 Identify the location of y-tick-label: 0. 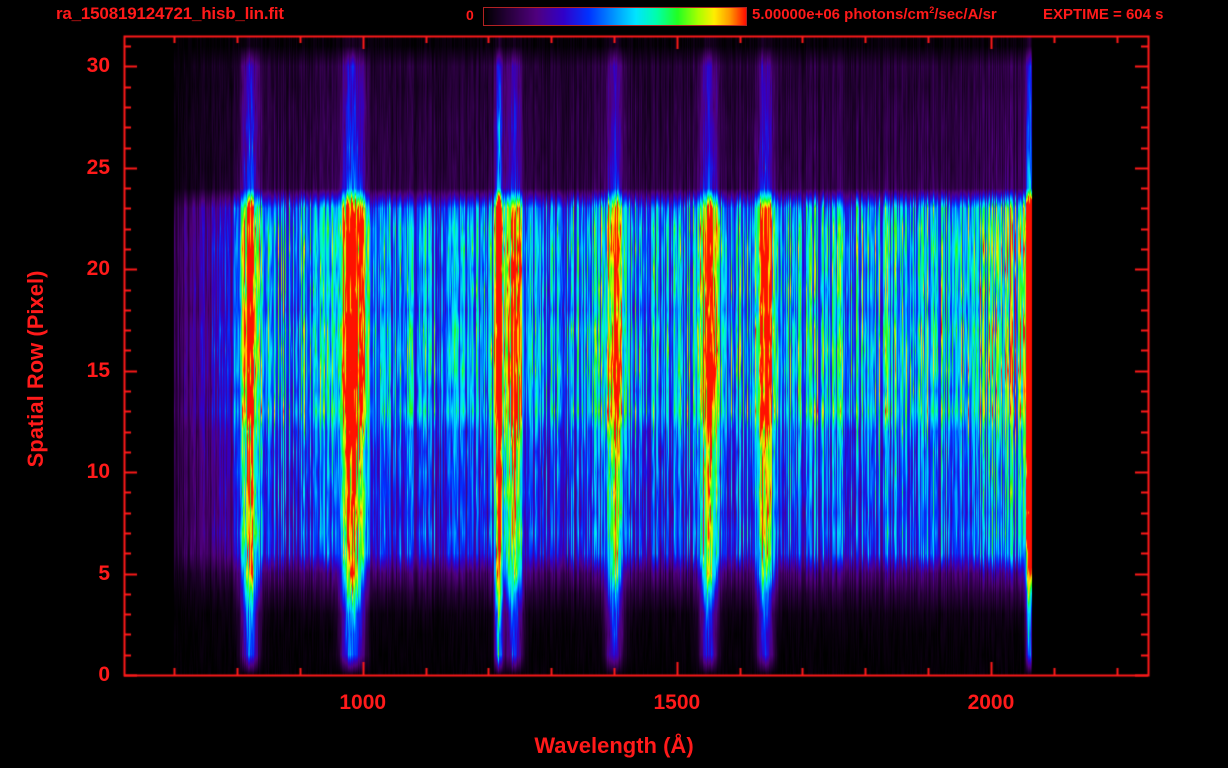
(104, 674).